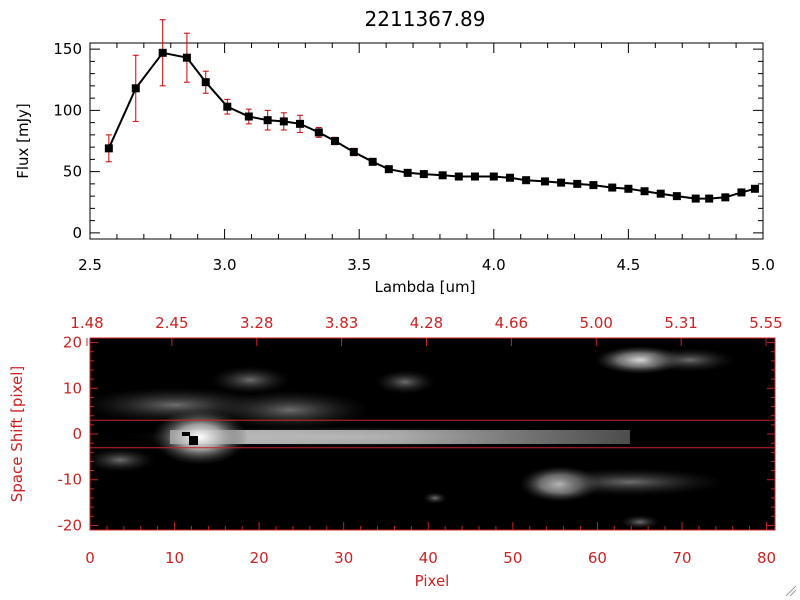 Image resolution: width=800 pixels, height=600 pixels. Describe the element at coordinates (791, 591) in the screenshot. I see `resize-grip-icon` at that location.